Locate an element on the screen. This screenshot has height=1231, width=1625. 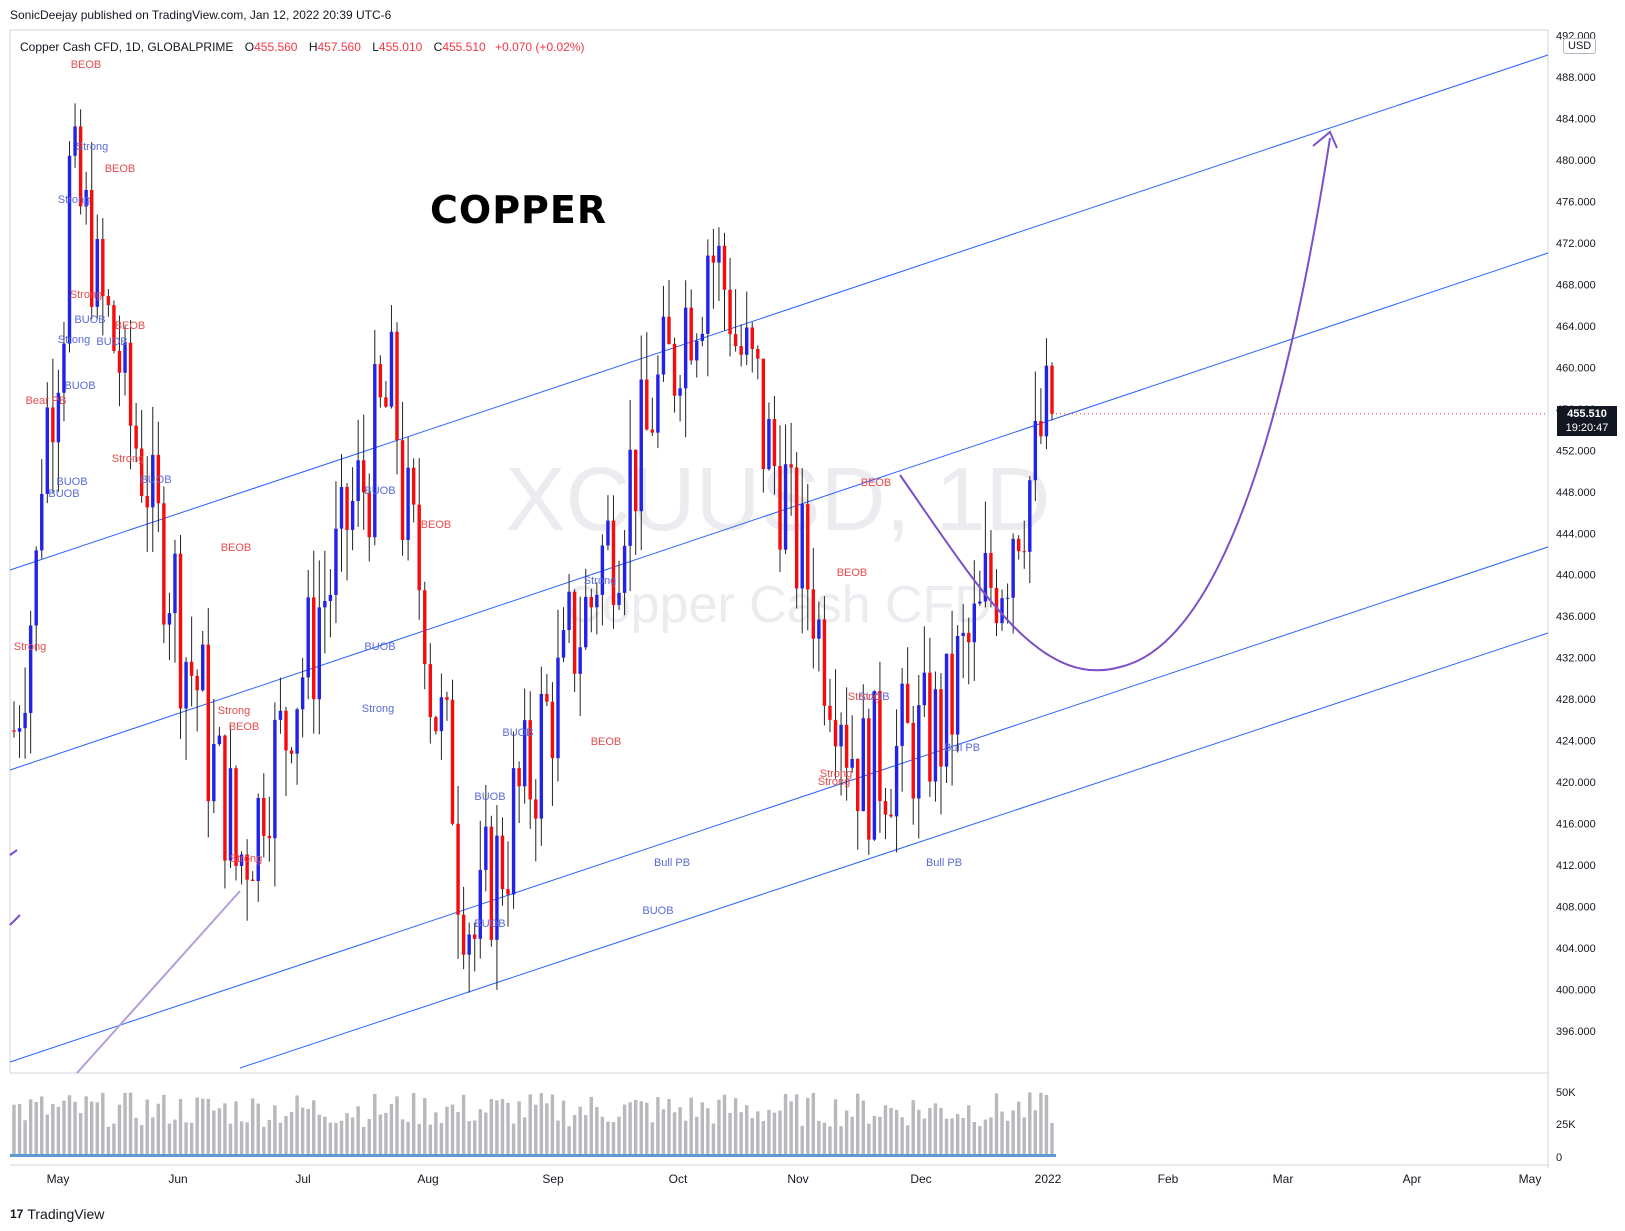
projection-curve is located at coordinates (1115, 404).